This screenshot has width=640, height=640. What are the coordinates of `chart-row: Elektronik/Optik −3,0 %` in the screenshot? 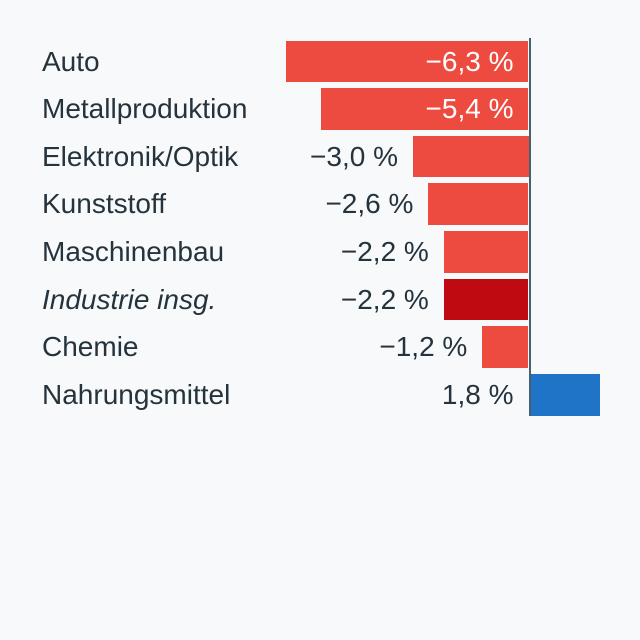 It's located at (320, 156).